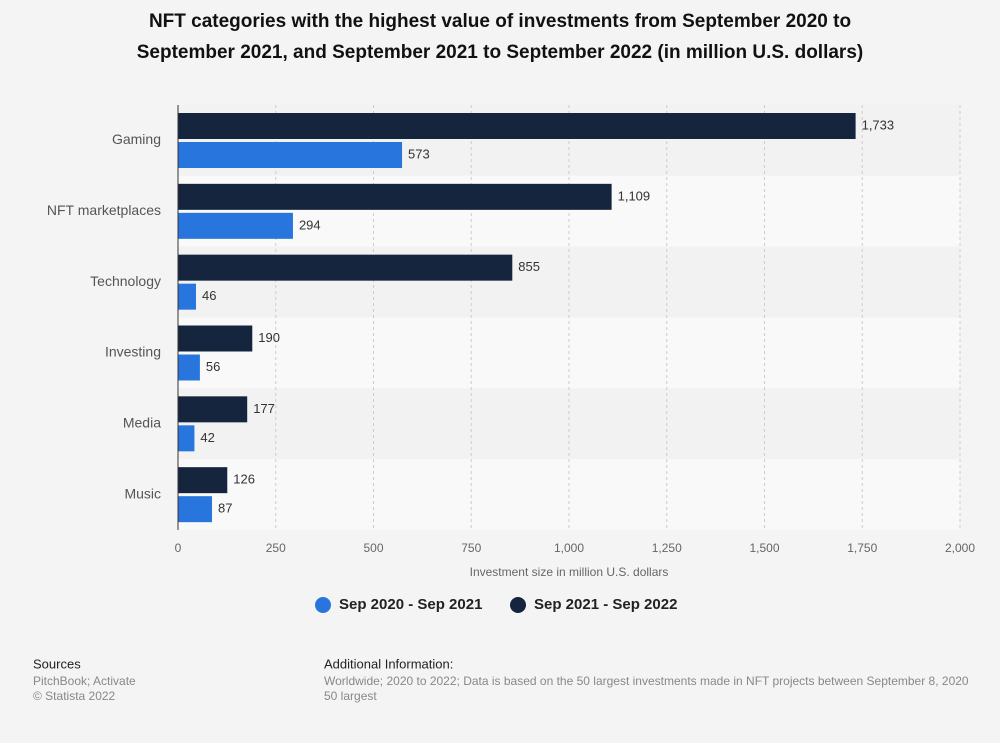 This screenshot has width=1000, height=743. What do you see at coordinates (244, 479) in the screenshot?
I see `value-label: 126` at bounding box center [244, 479].